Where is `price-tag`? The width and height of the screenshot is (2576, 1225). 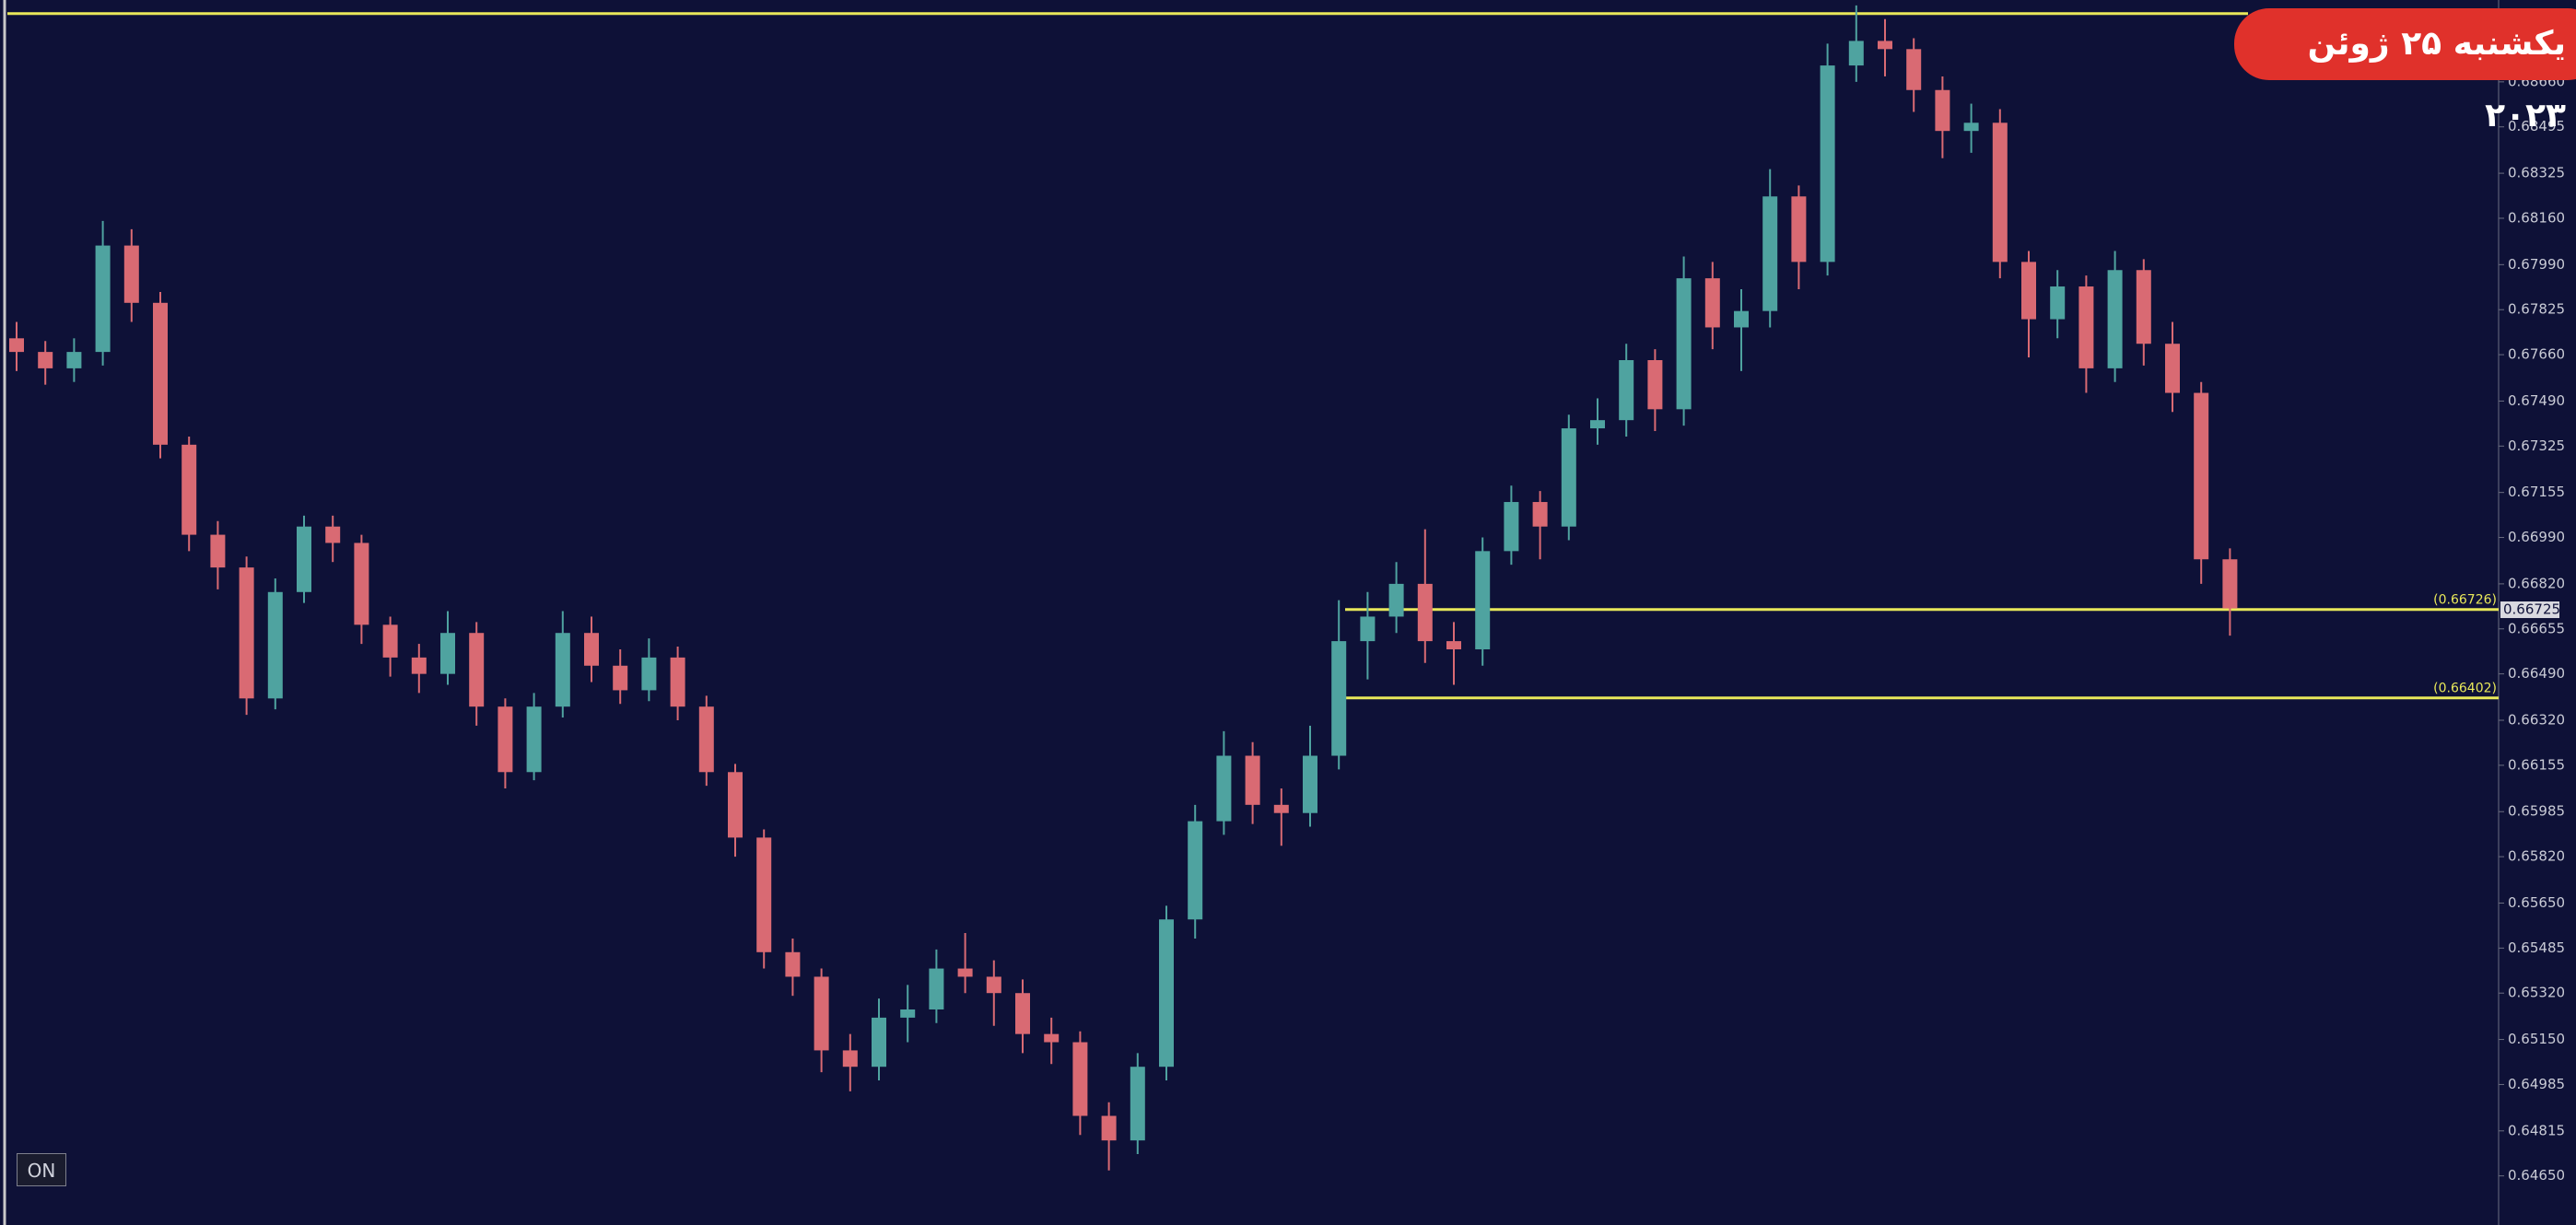
price-tag is located at coordinates (2529, 610).